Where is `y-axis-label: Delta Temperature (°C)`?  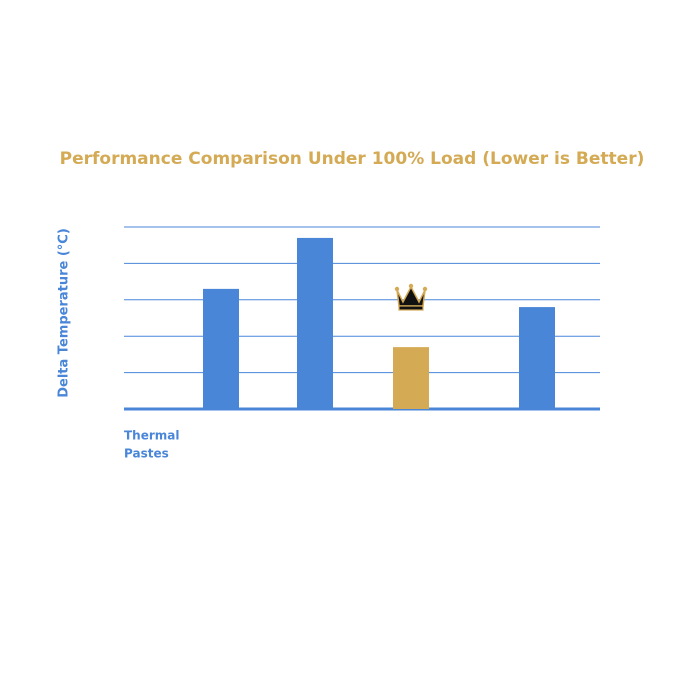
y-axis-label: Delta Temperature (°C) is located at coordinates (64, 313).